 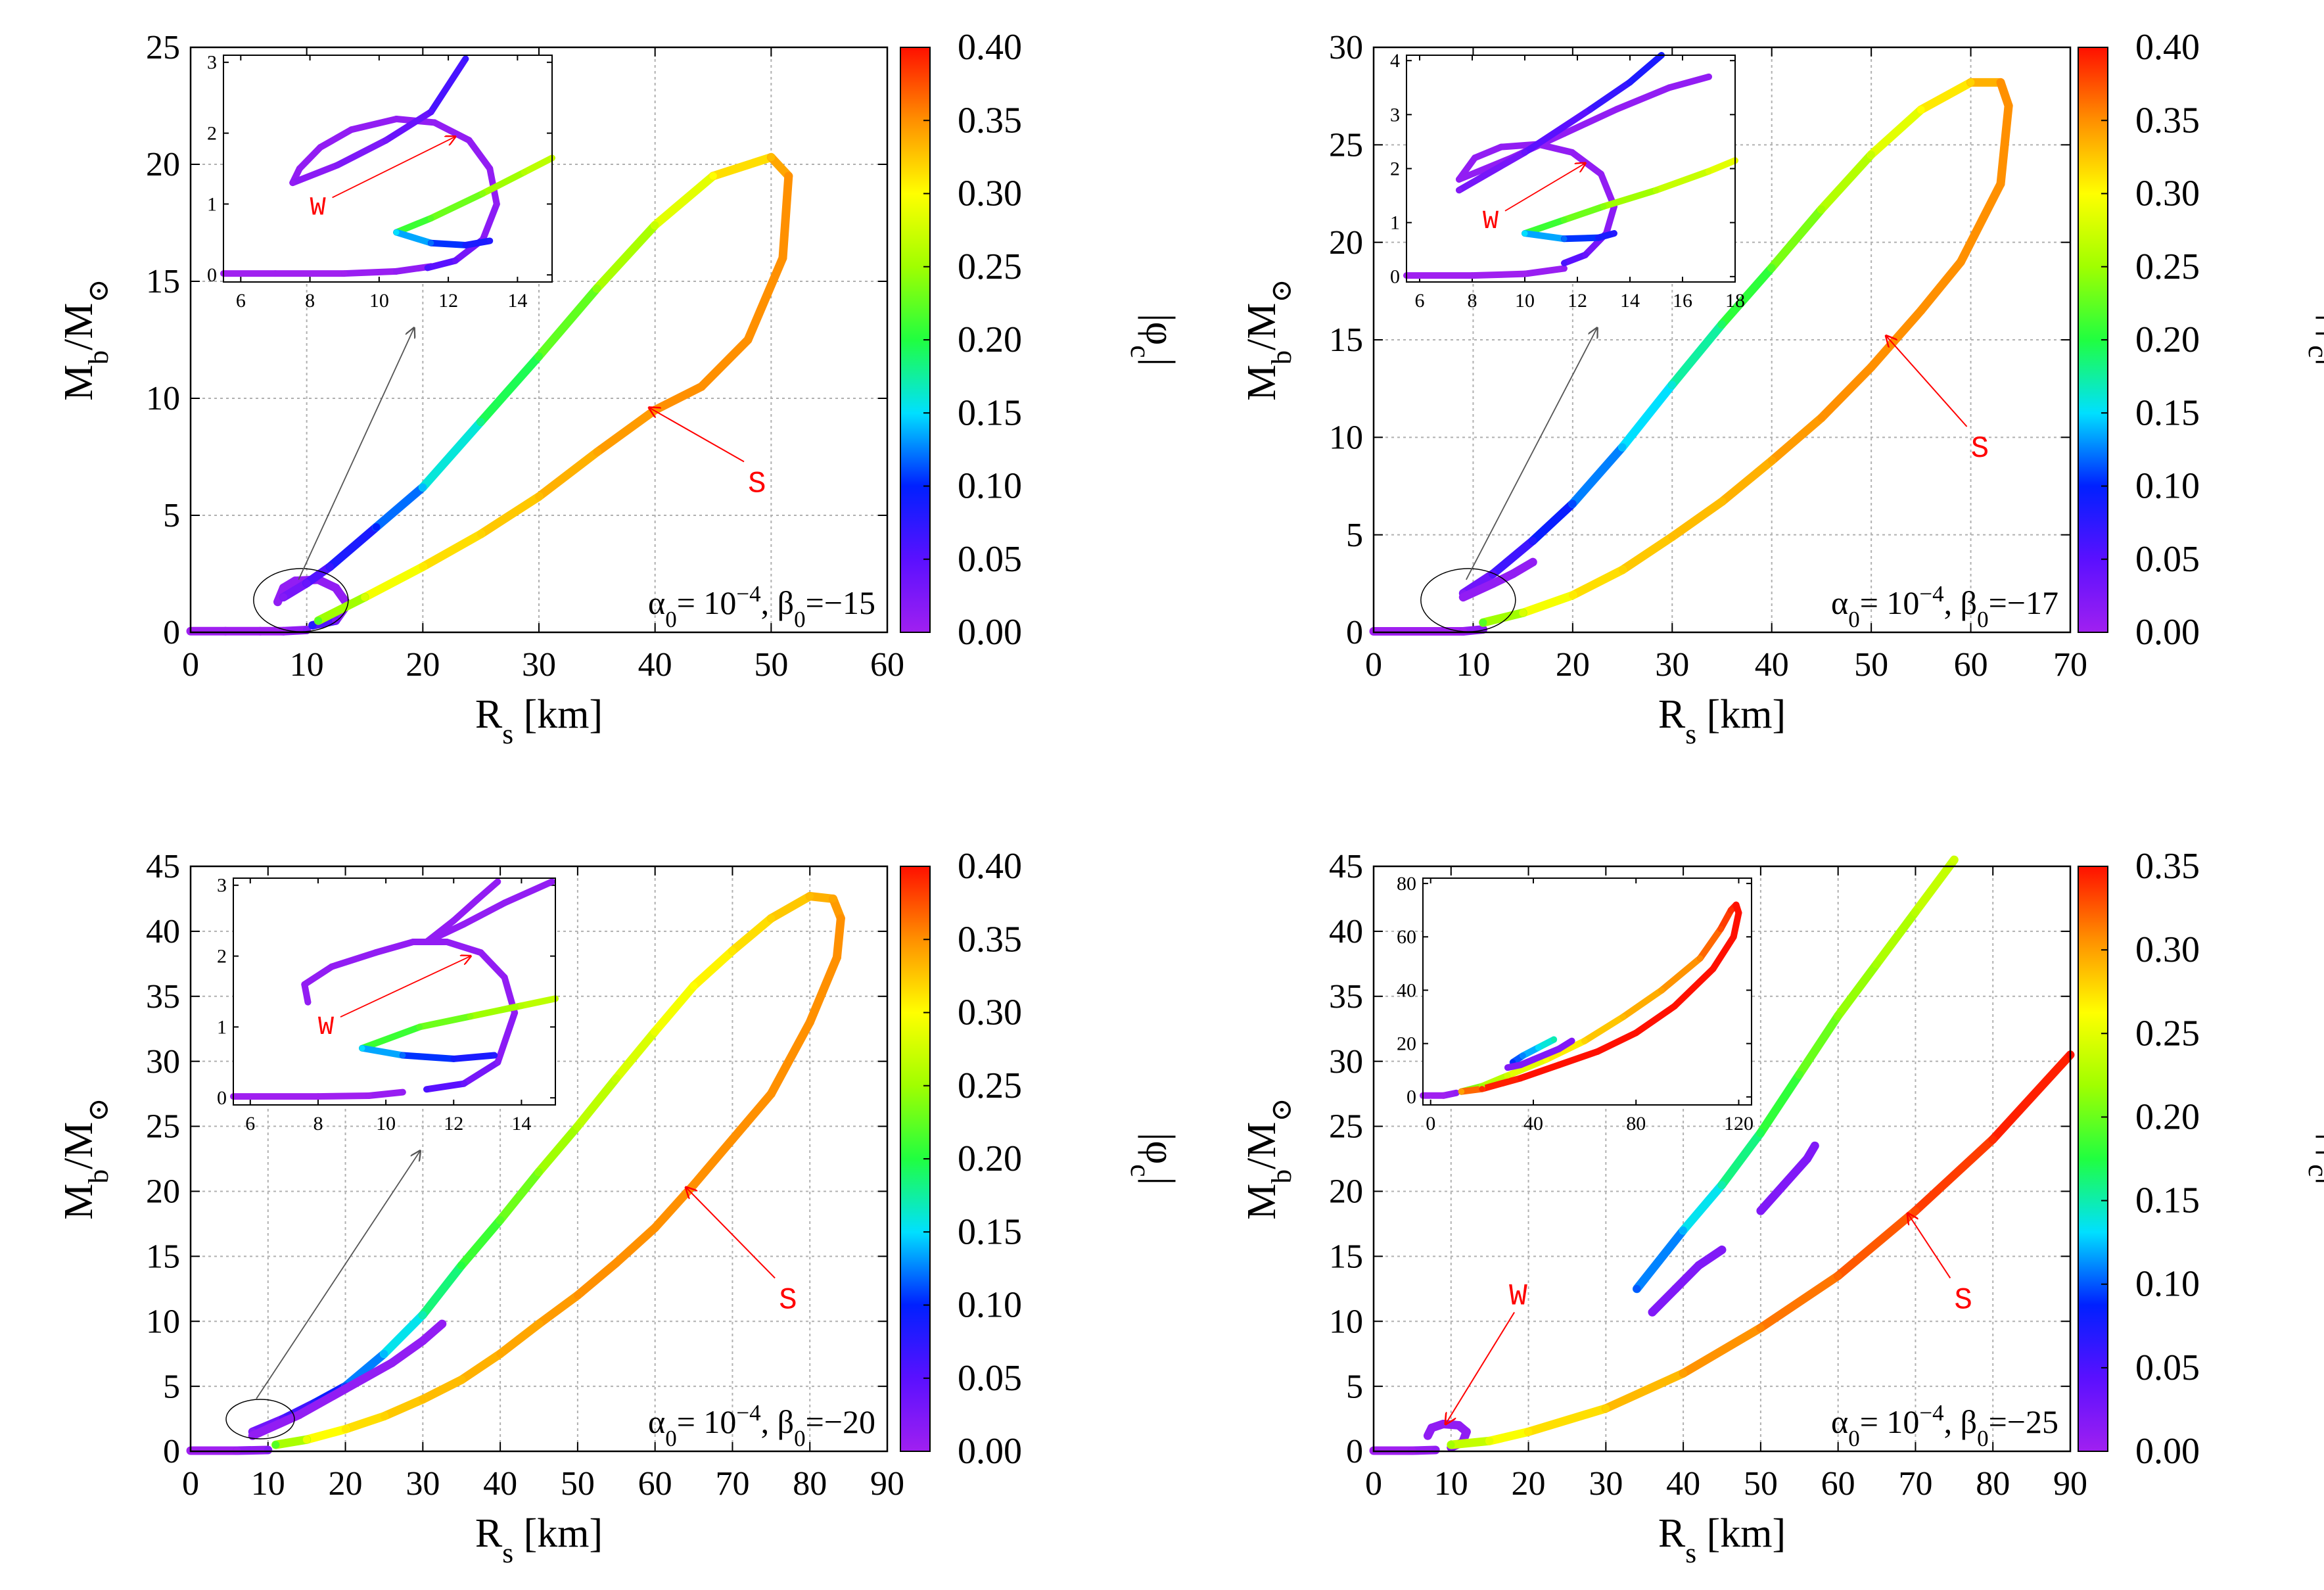 What do you see at coordinates (163, 398) in the screenshot?
I see `y-tick-label: 10` at bounding box center [163, 398].